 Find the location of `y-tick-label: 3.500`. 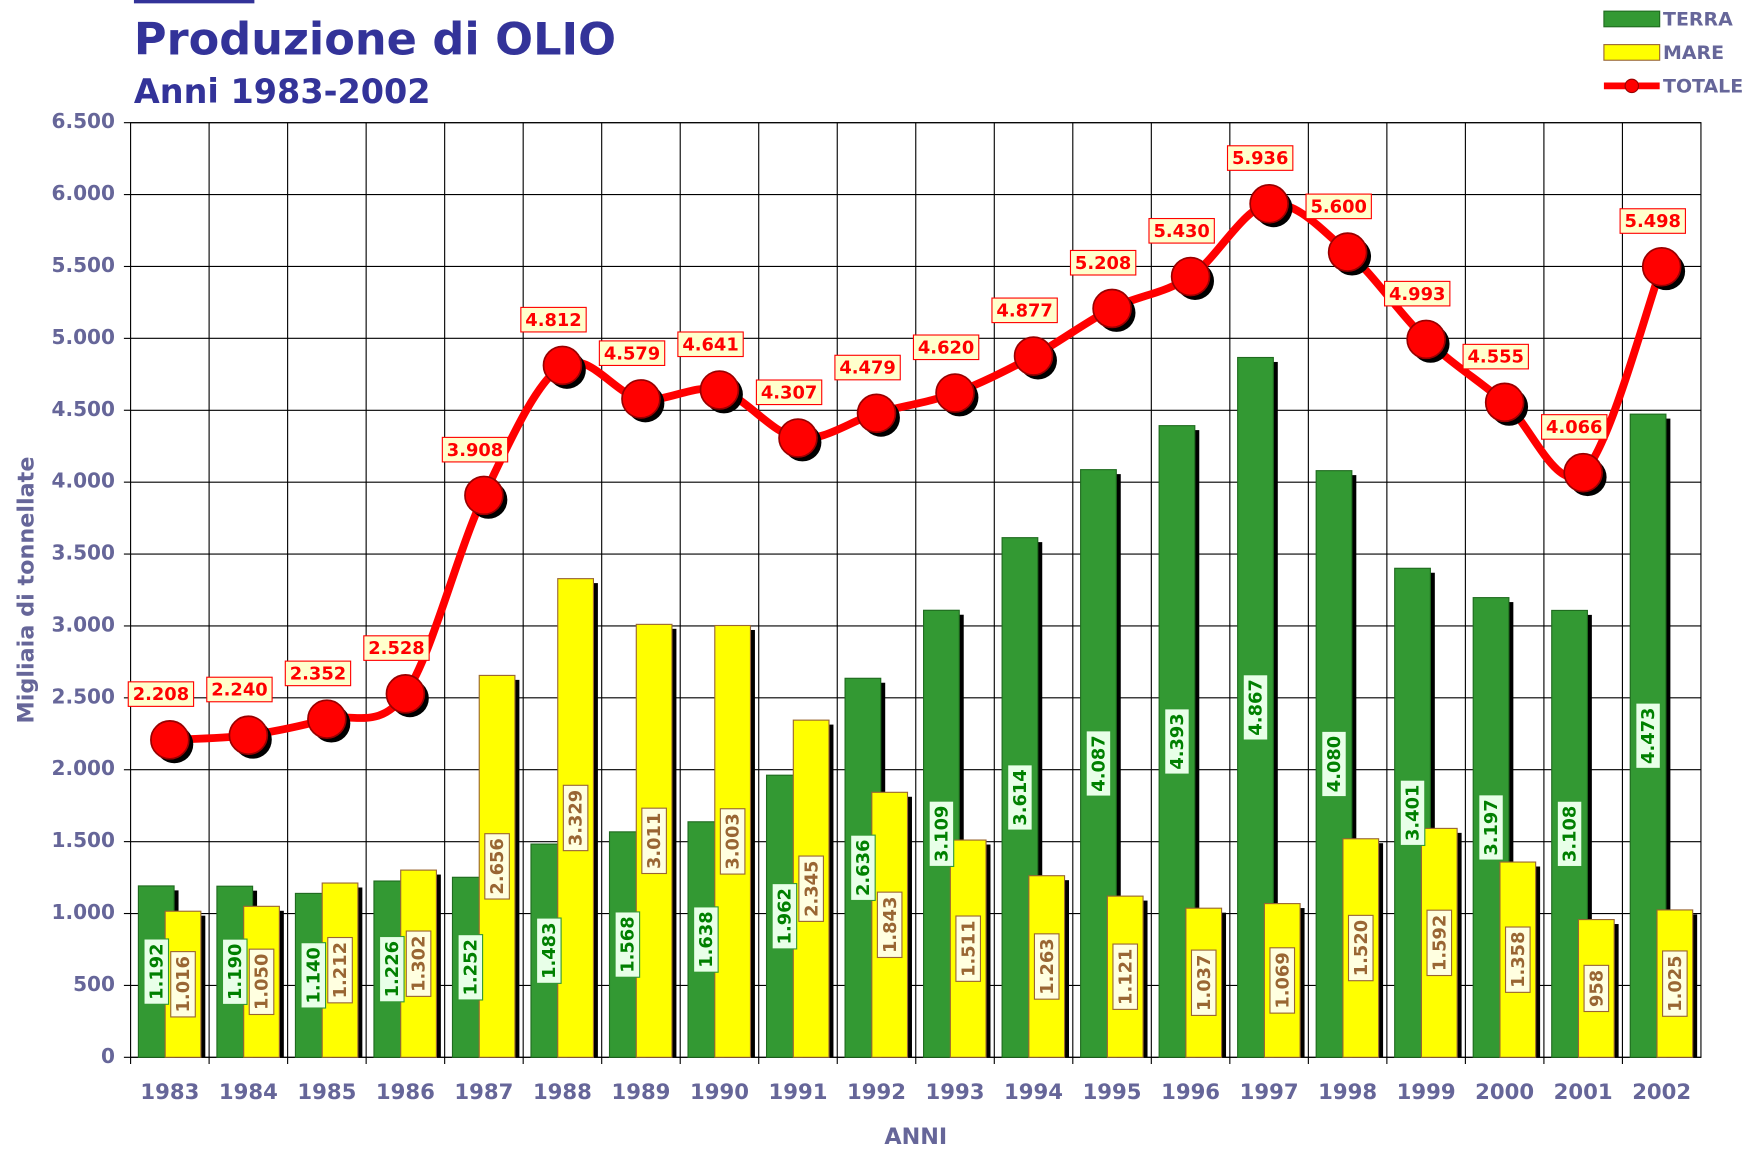

y-tick-label: 3.500 is located at coordinates (83, 553).